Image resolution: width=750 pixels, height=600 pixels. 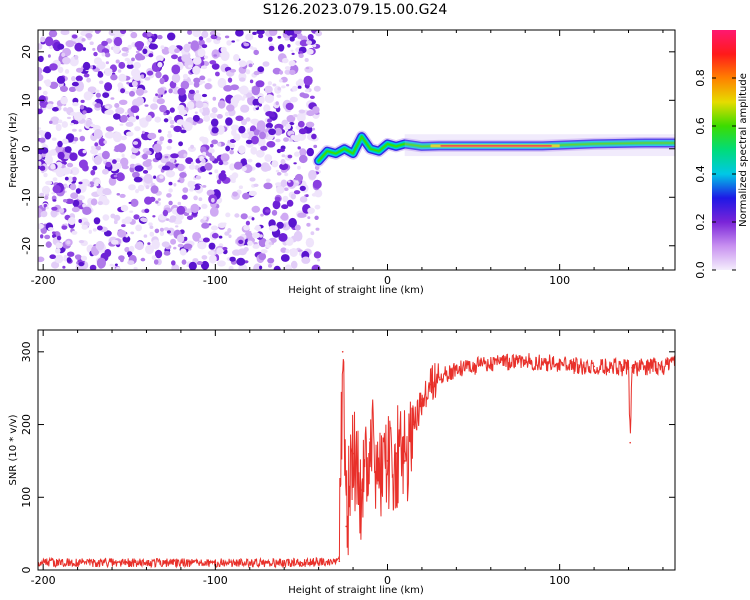 I want to click on spectrogram-signal-track, so click(x=493, y=148).